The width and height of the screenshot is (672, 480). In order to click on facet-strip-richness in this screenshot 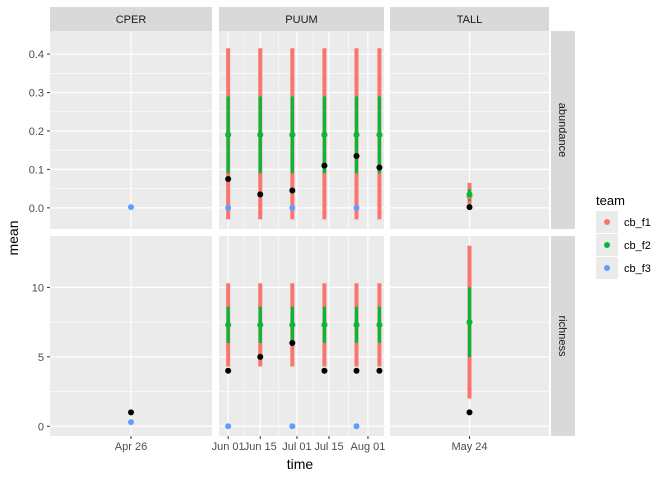, I will do `click(563, 336)`.